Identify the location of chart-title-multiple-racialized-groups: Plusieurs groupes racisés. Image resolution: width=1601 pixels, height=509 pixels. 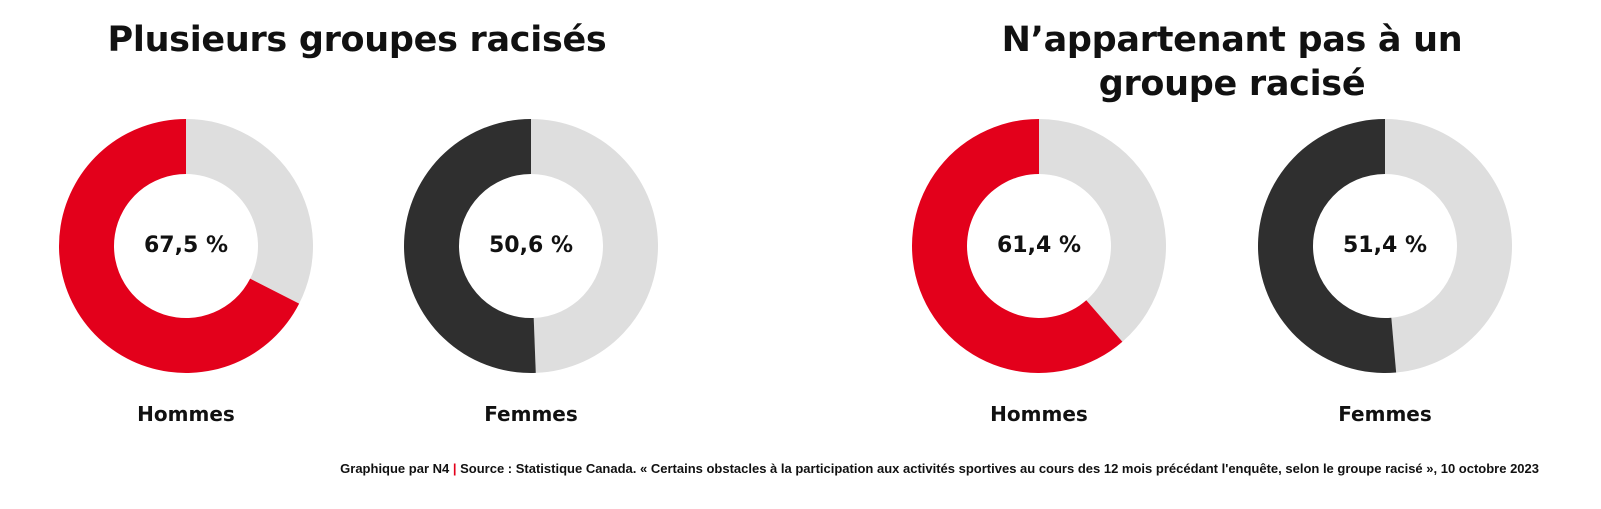
(357, 40).